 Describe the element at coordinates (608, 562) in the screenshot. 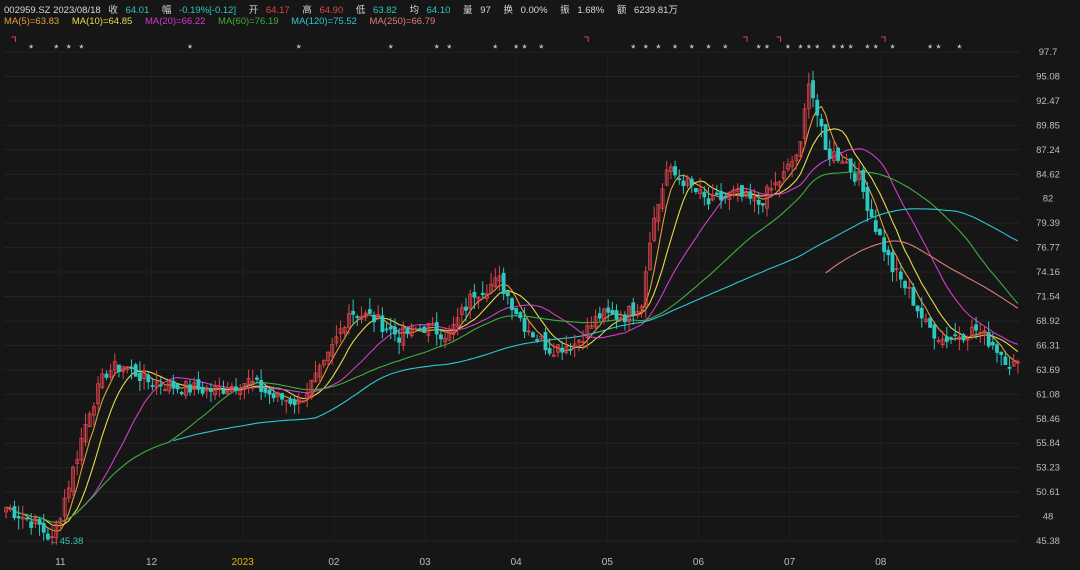

I see `x-tick-label: 05` at that location.